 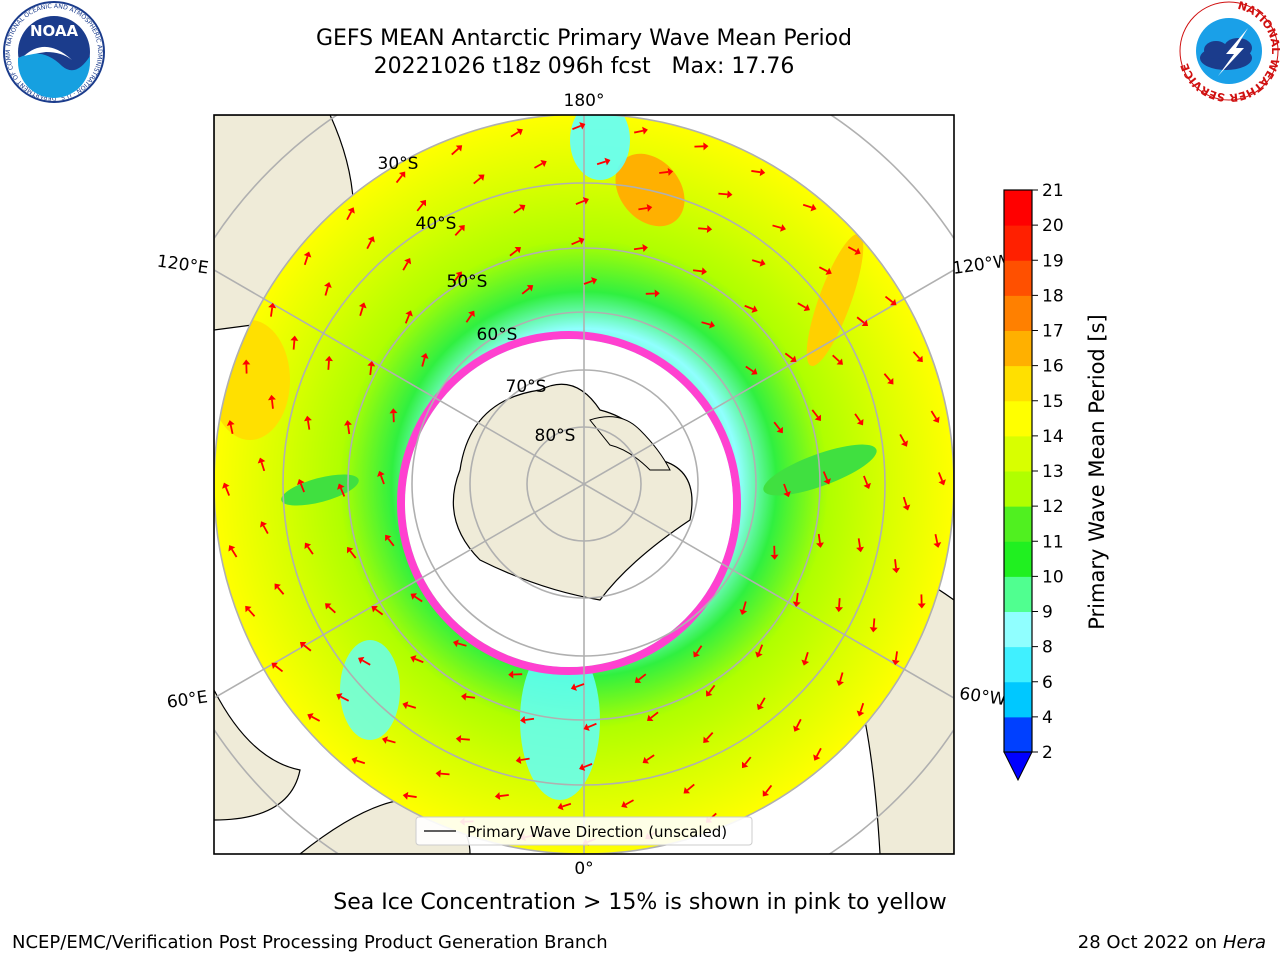 What do you see at coordinates (1053, 577) in the screenshot?
I see `colorbar-tick-label: 10` at bounding box center [1053, 577].